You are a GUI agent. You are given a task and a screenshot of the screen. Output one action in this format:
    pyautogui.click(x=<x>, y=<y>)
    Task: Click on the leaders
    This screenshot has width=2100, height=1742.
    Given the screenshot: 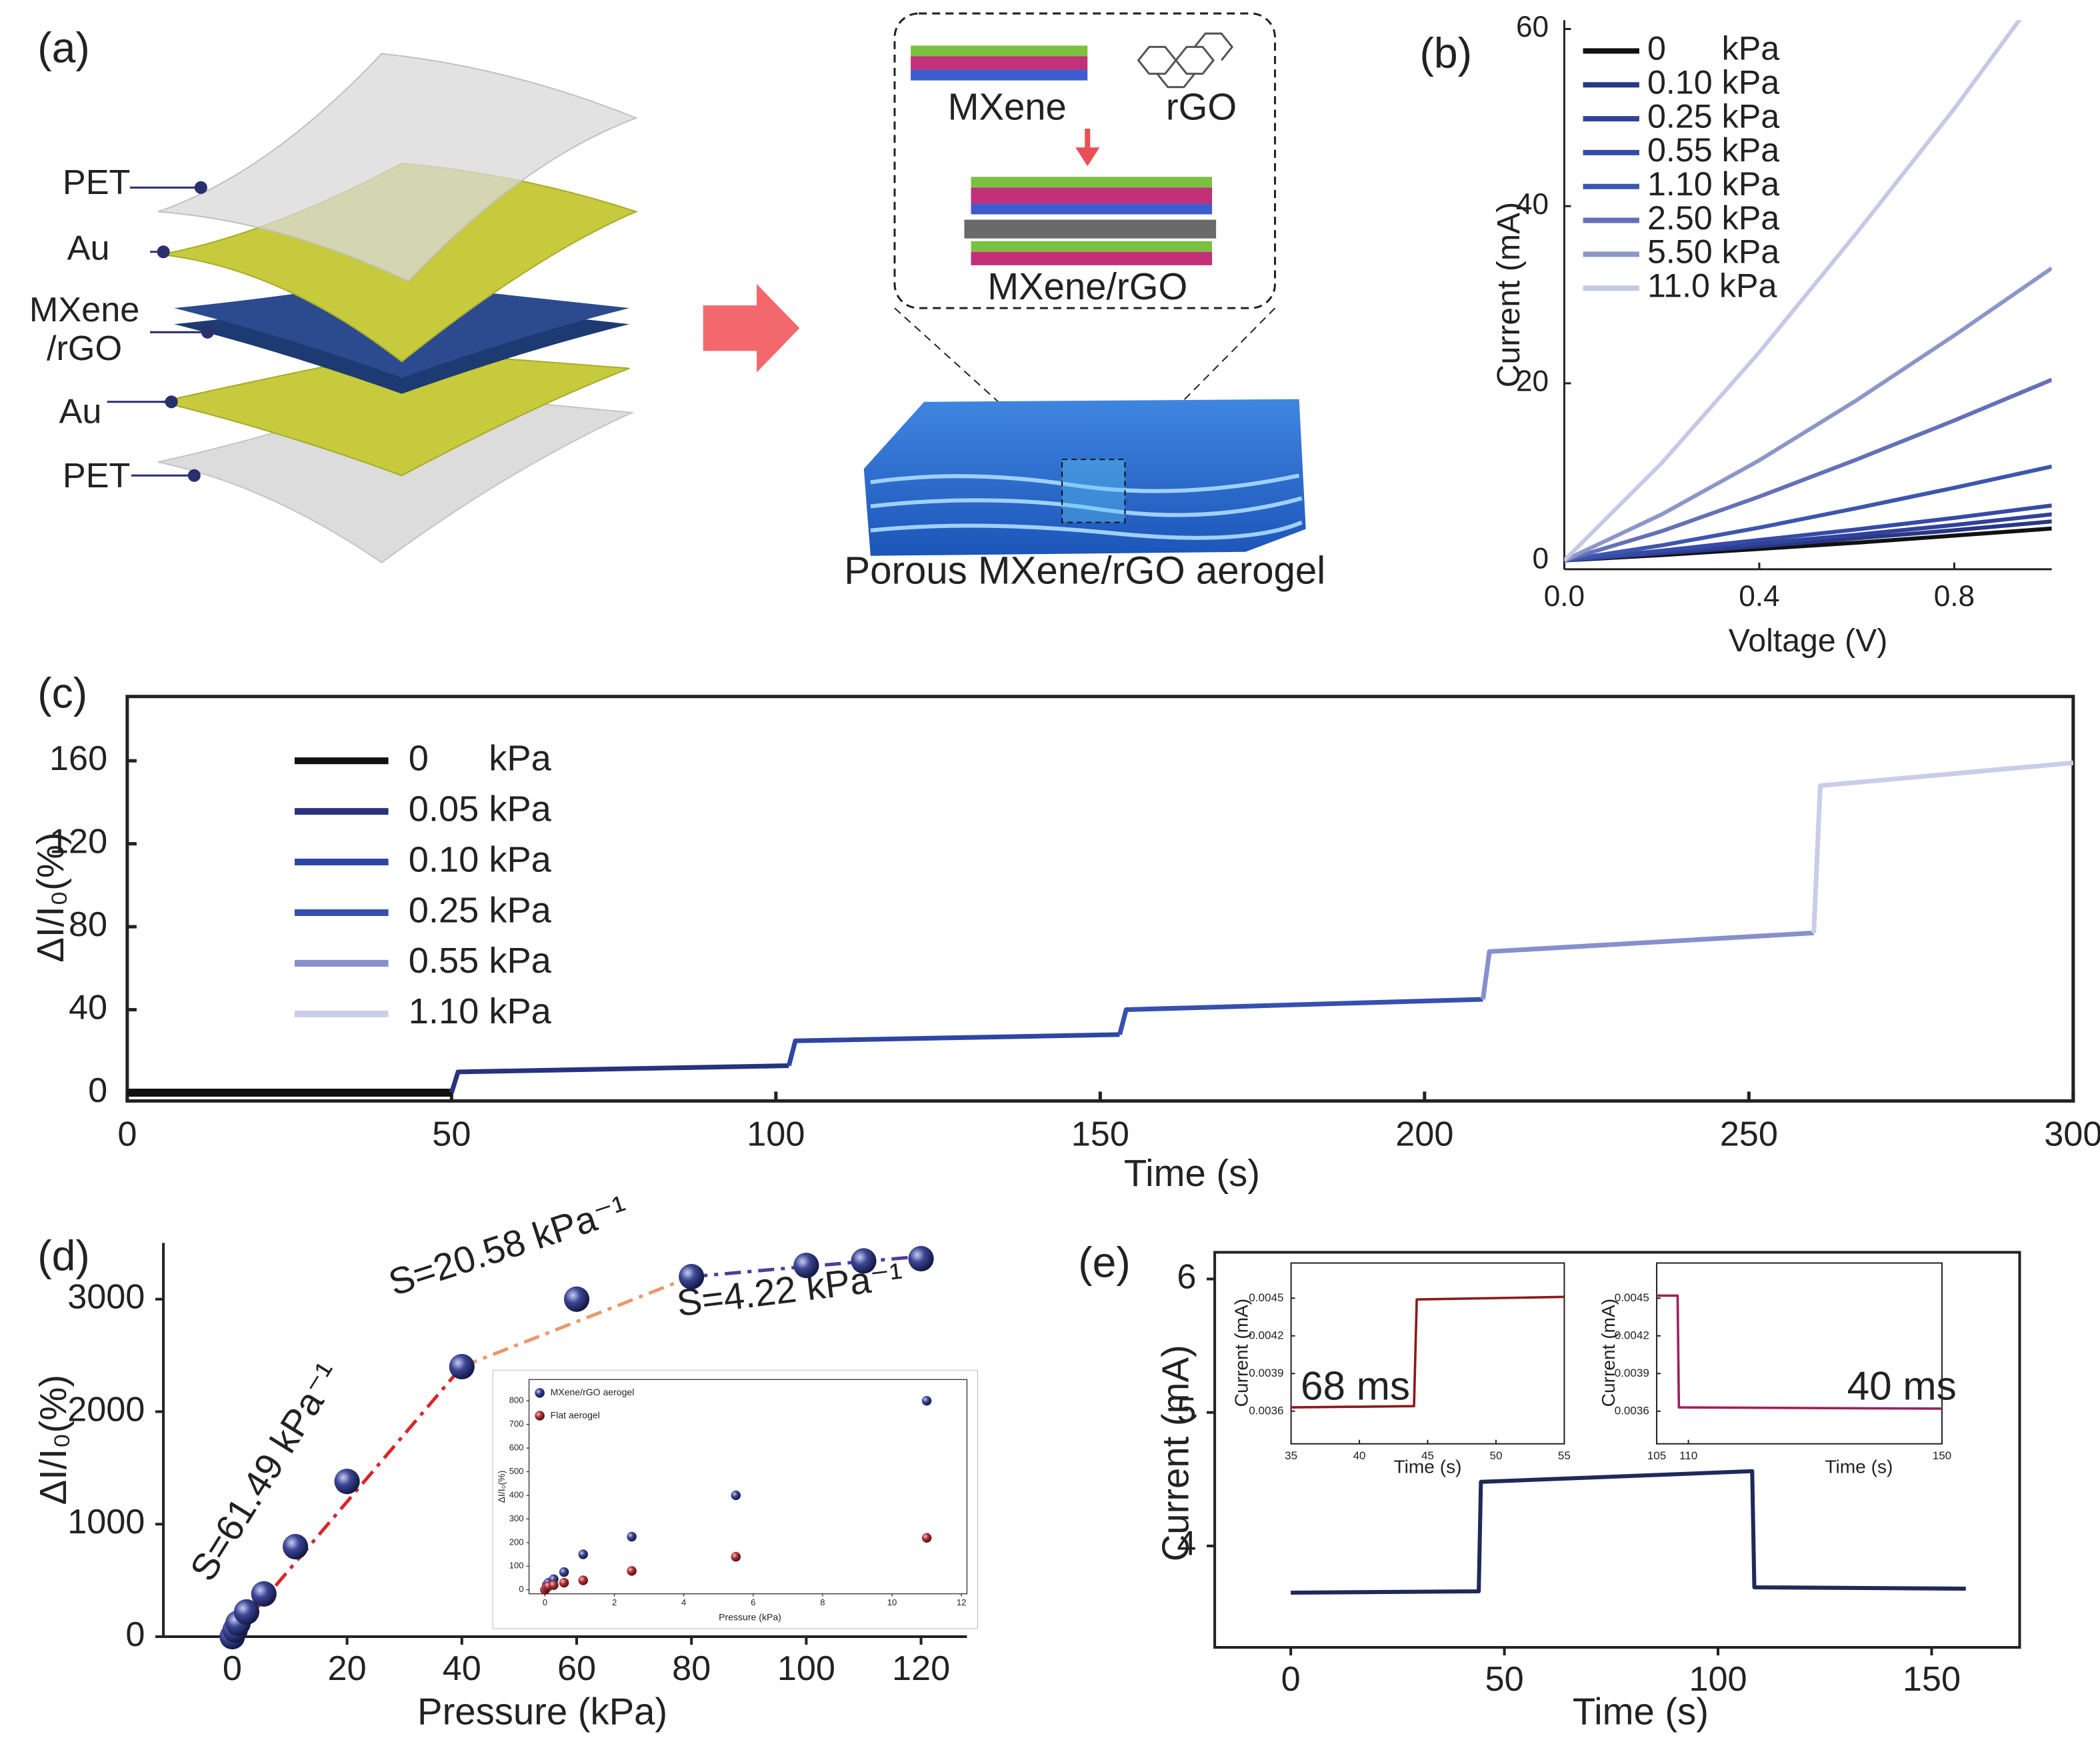 What is the action you would take?
    pyautogui.click(x=160, y=331)
    